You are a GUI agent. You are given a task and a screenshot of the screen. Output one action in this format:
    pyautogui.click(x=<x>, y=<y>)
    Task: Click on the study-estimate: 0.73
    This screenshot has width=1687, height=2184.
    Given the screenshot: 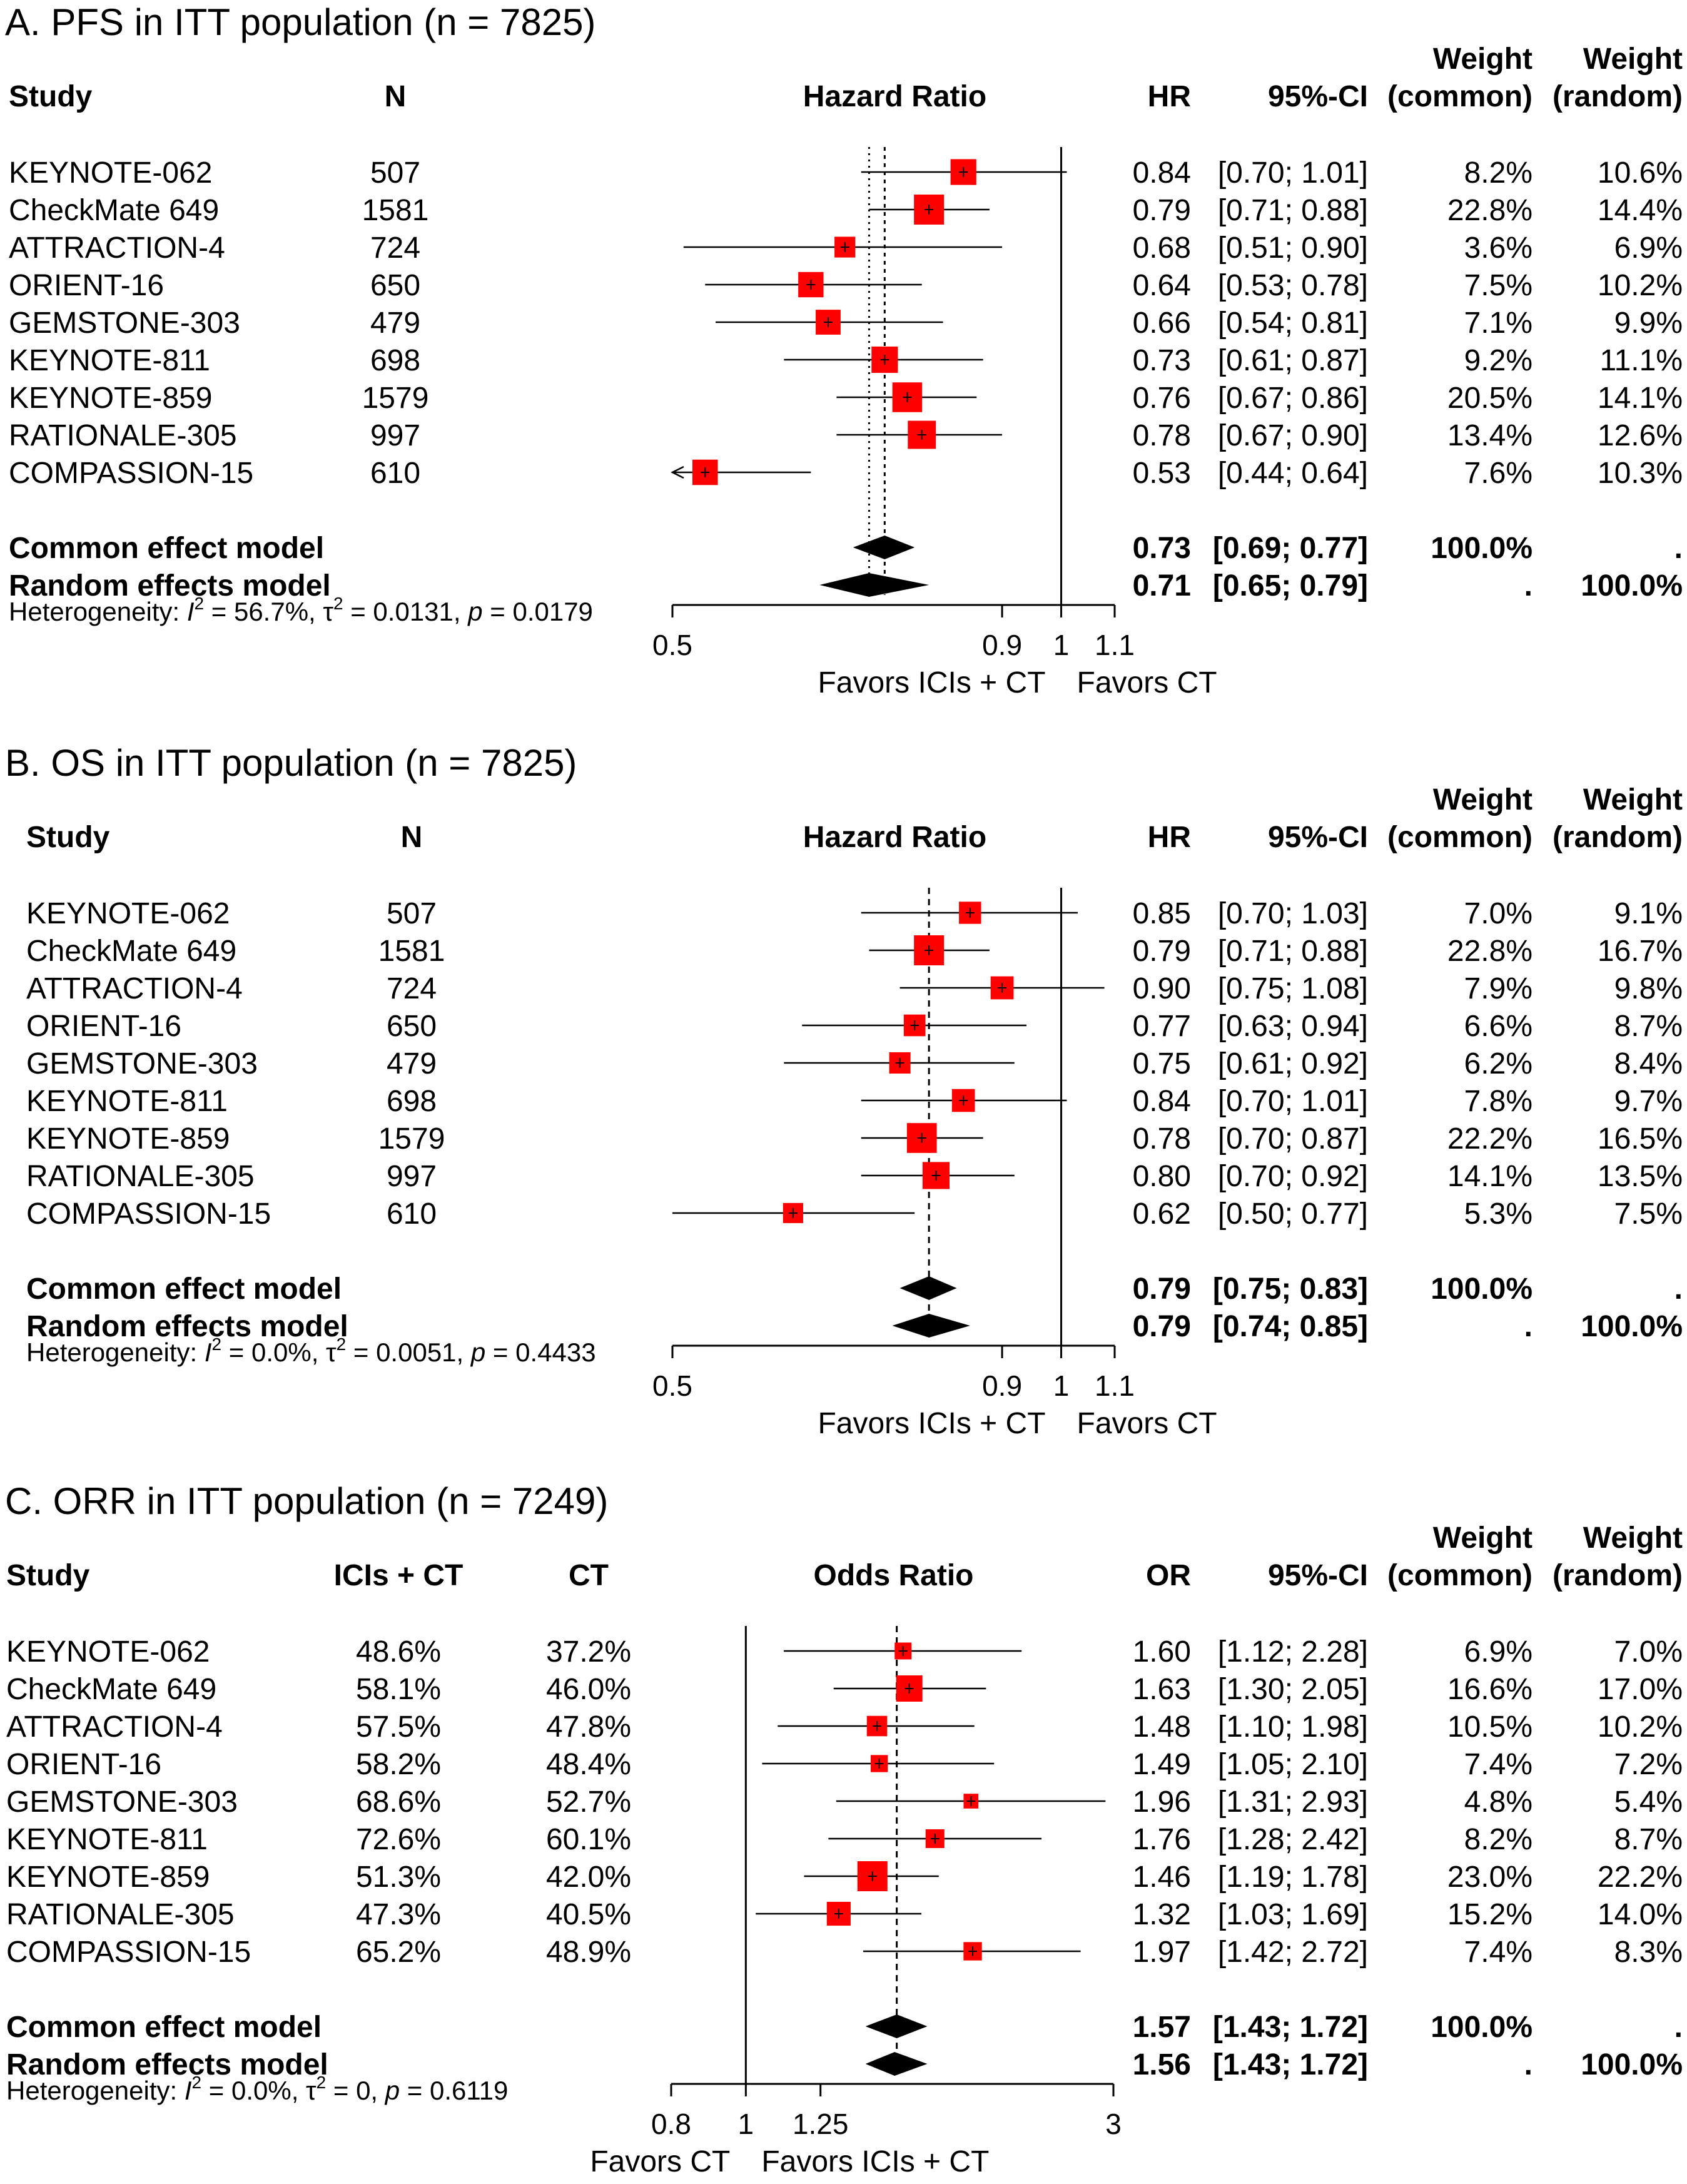 What is the action you would take?
    pyautogui.click(x=1162, y=361)
    